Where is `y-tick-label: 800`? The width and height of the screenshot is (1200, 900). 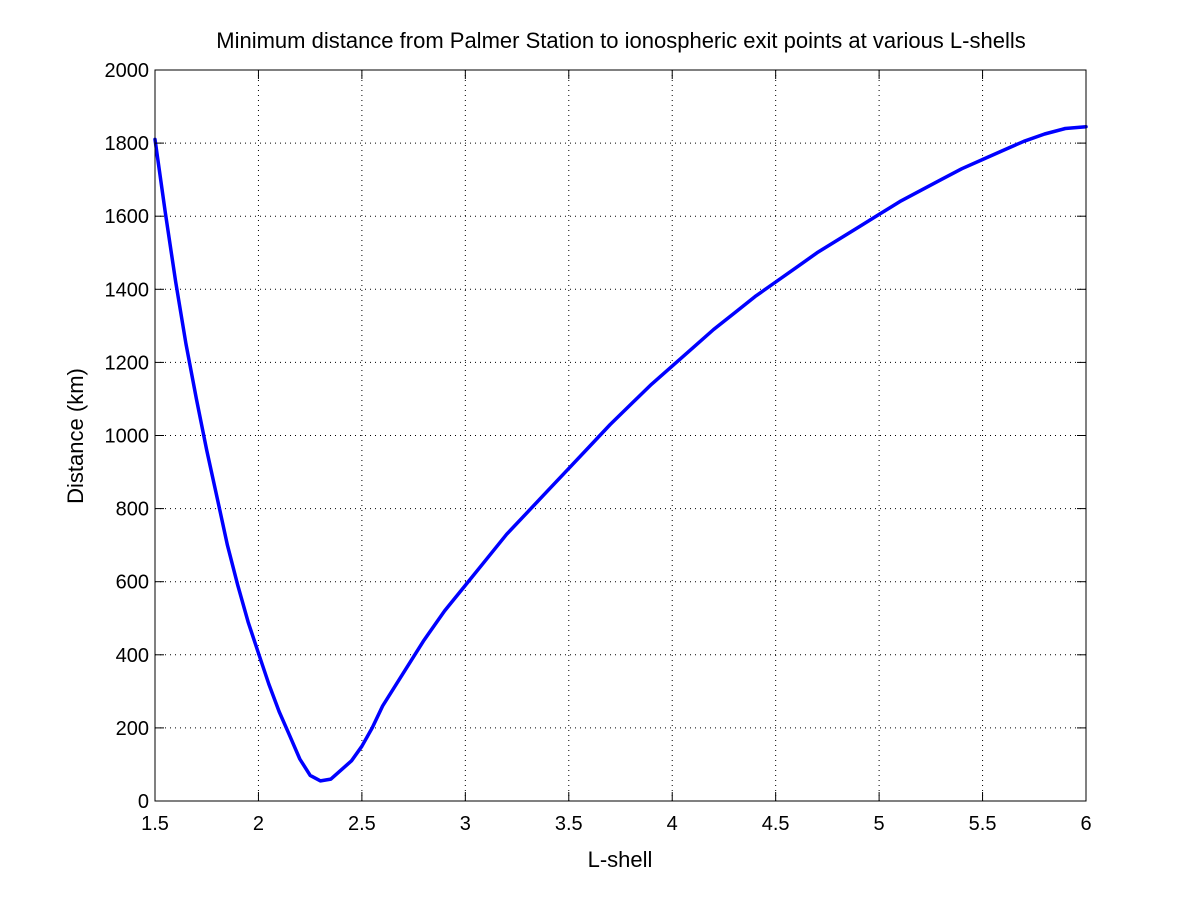
y-tick-label: 800 is located at coordinates (132, 510).